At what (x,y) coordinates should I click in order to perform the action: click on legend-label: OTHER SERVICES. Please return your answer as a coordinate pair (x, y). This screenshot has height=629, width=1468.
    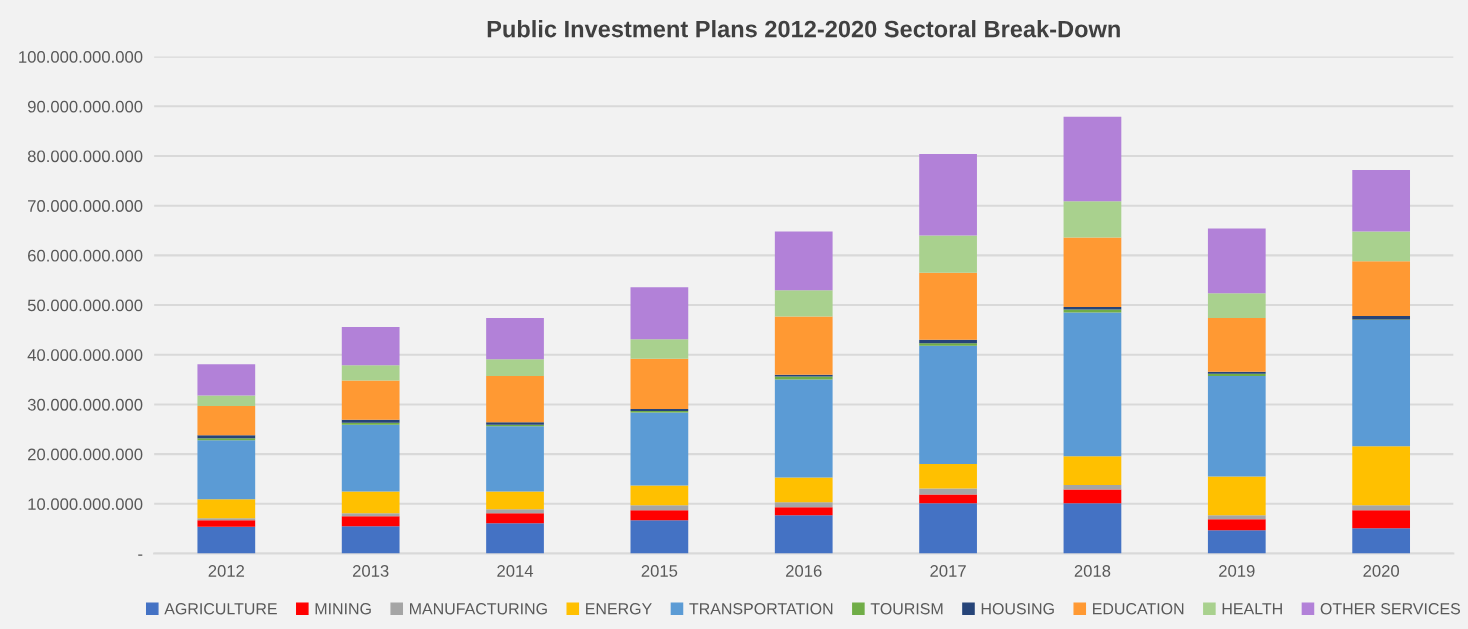
    Looking at the image, I should click on (1390, 609).